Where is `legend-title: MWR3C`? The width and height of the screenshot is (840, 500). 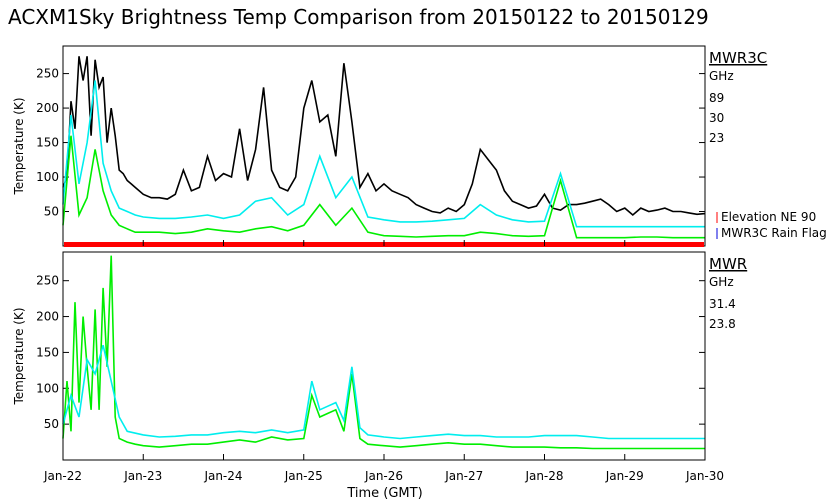 legend-title: MWR3C is located at coordinates (738, 58).